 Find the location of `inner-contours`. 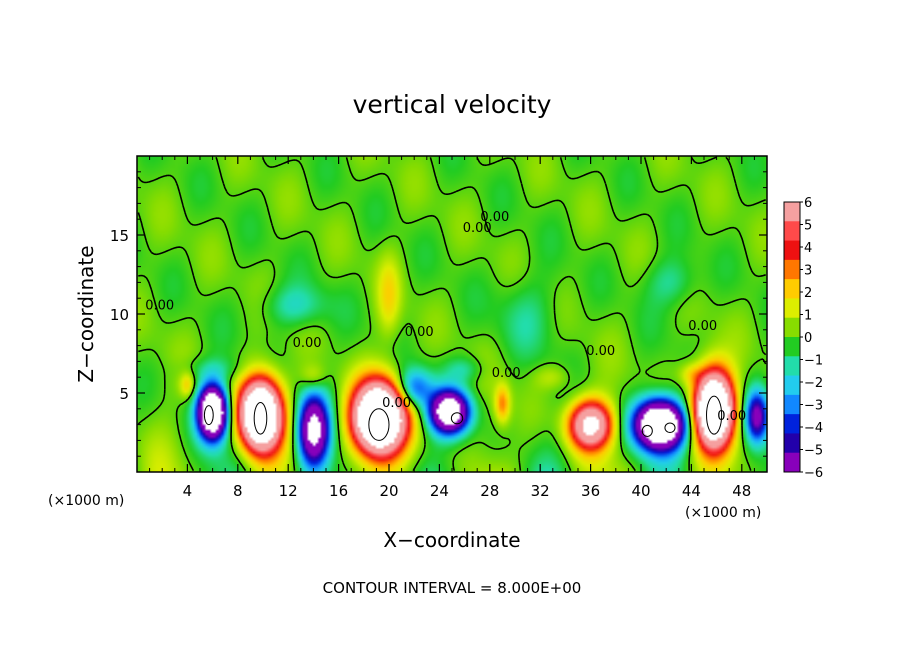

inner-contours is located at coordinates (463, 418).